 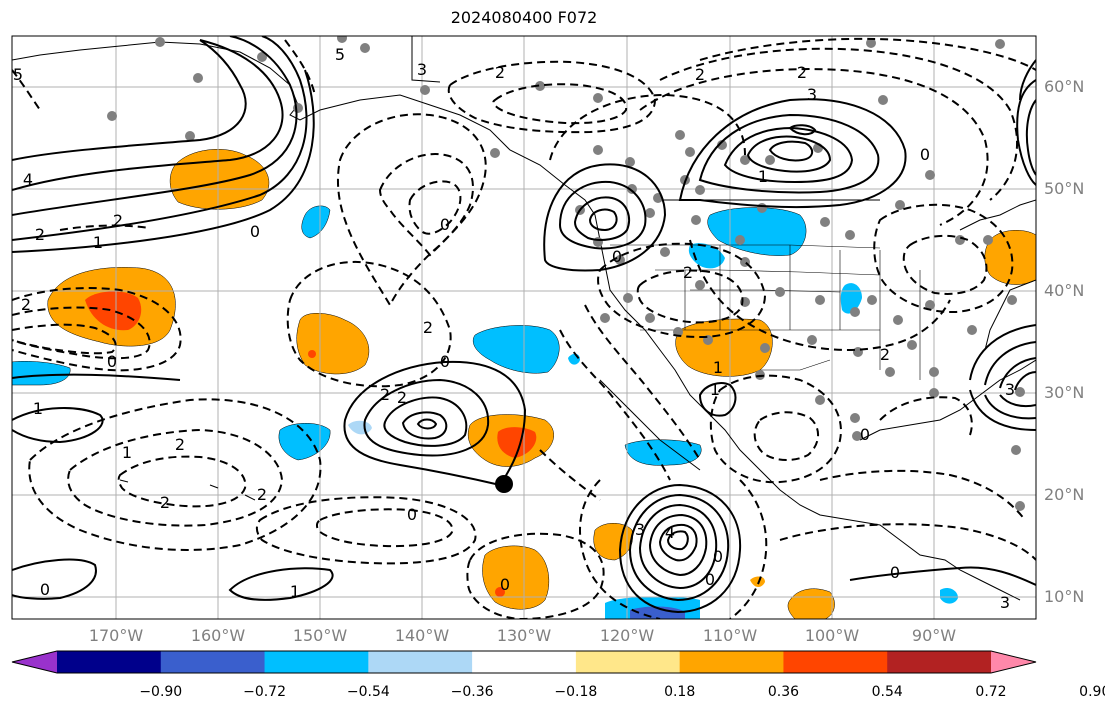 What do you see at coordinates (783, 692) in the screenshot?
I see `colorbar-tick-label: 0.36` at bounding box center [783, 692].